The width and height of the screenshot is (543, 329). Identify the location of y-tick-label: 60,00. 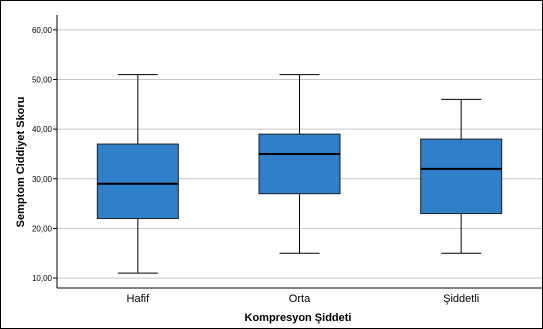
(42, 30).